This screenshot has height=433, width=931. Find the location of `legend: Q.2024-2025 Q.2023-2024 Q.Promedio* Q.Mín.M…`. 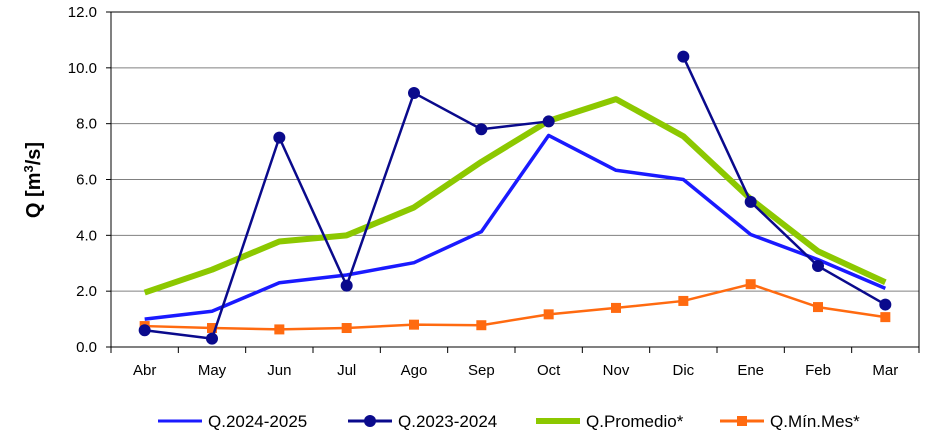

legend: Q.2024-2025 Q.2023-2024 Q.Promedio* Q.Mín.M… is located at coordinates (509, 421).